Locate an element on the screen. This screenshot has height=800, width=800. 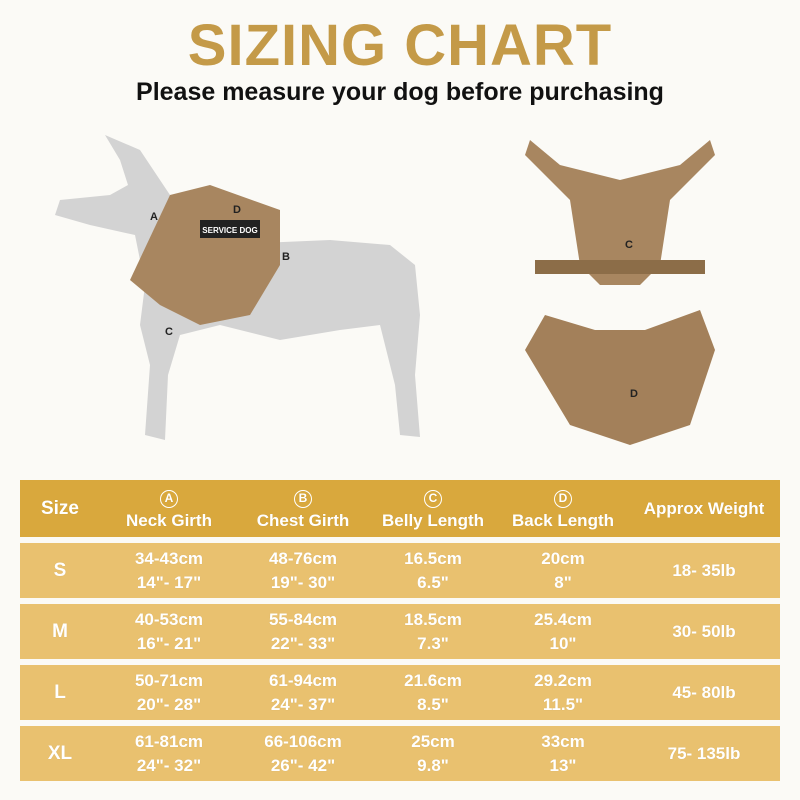
cell-chest: 61-94cm 24"- 37" is located at coordinates (303, 692).